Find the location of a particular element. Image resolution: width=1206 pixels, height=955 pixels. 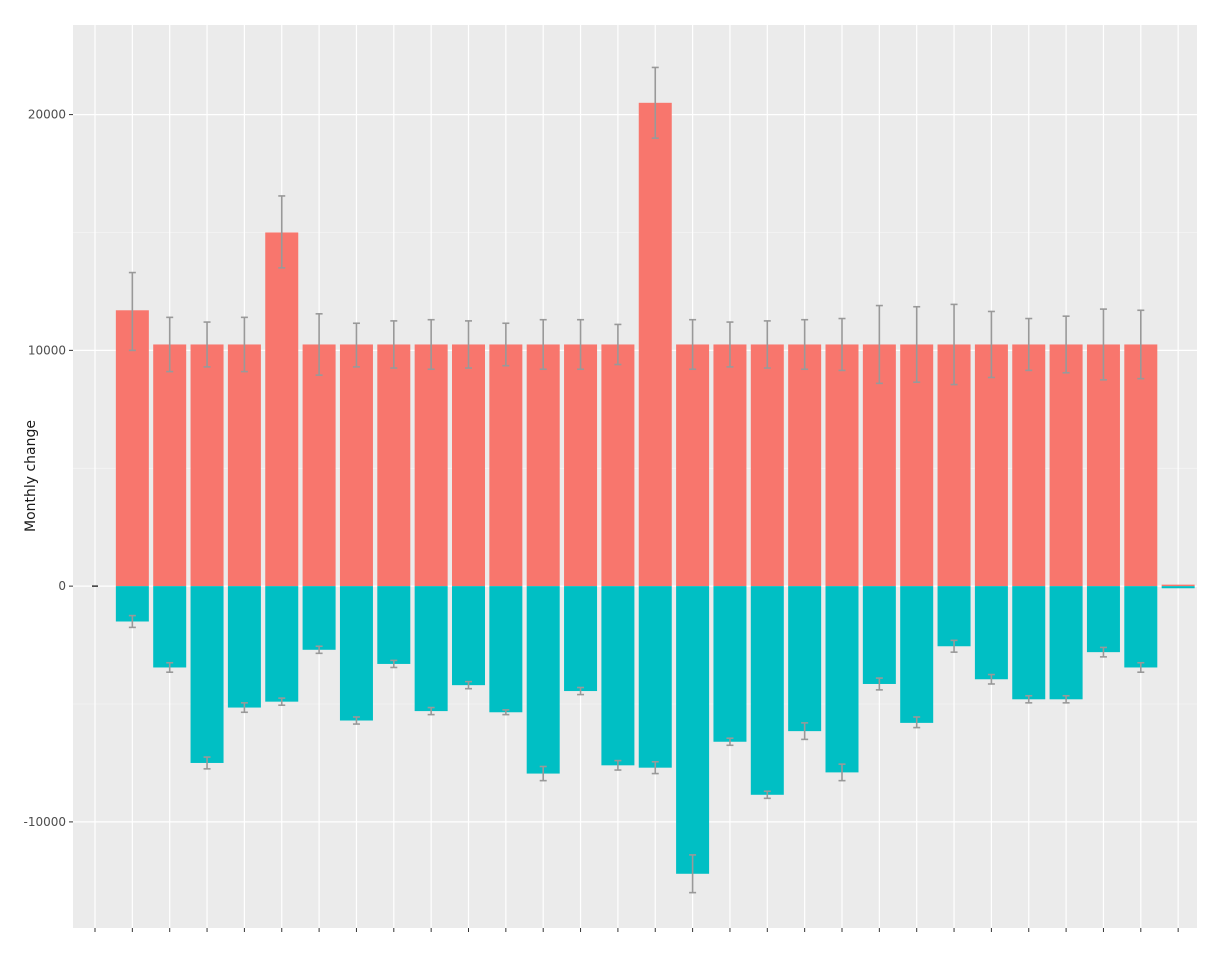

y-axis-title: Monthly change is located at coordinates (31, 476).